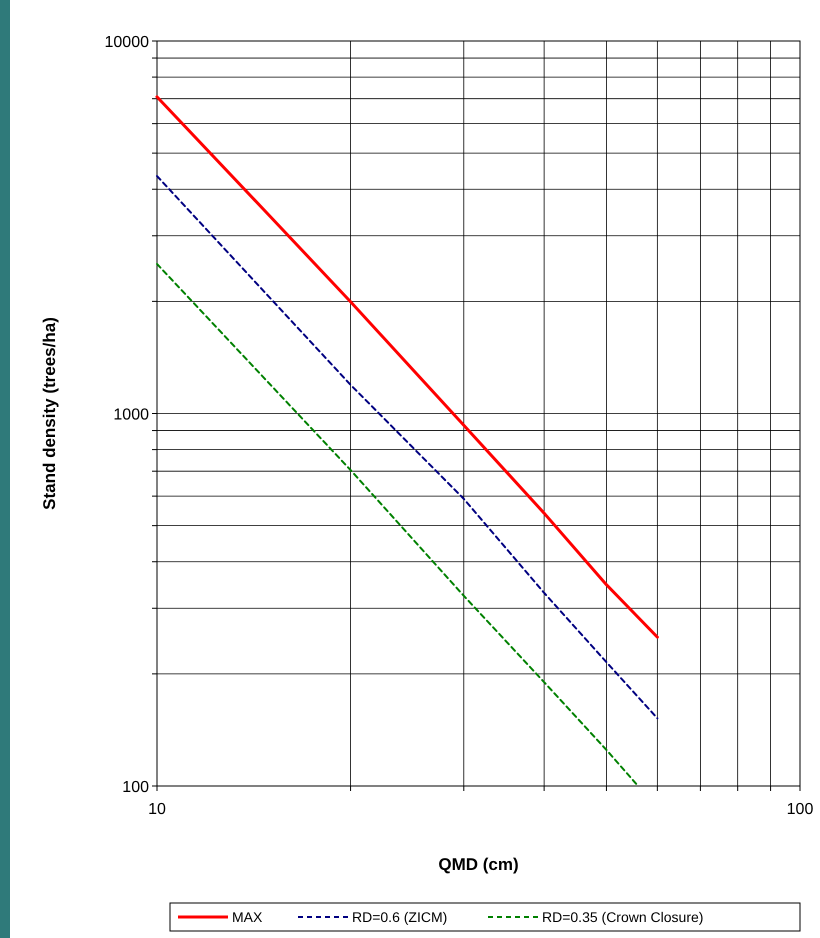  What do you see at coordinates (49, 413) in the screenshot?
I see `y-axis-title: Stand density (trees/ha)` at bounding box center [49, 413].